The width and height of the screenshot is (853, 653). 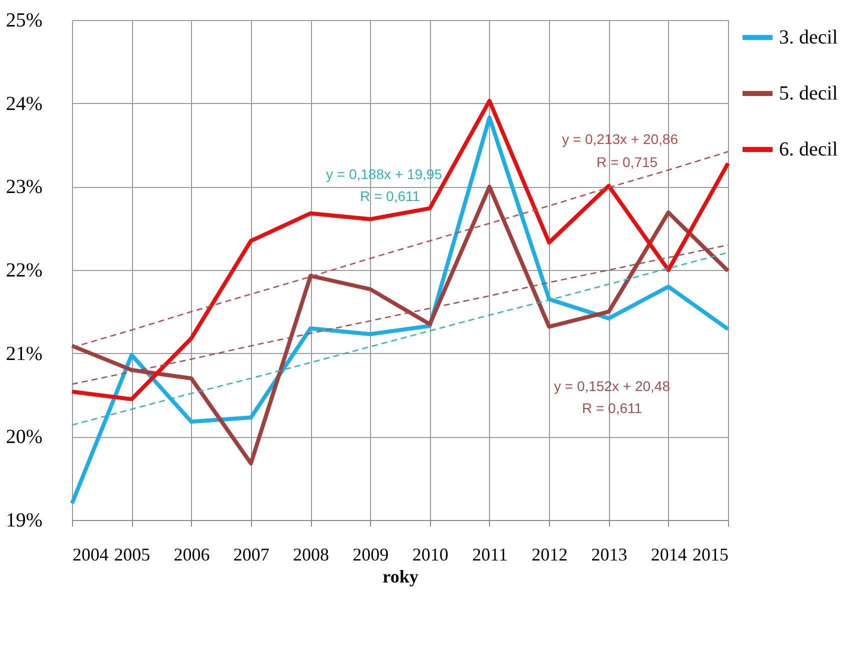 I want to click on y-tick-label: 20%, so click(x=24, y=437).